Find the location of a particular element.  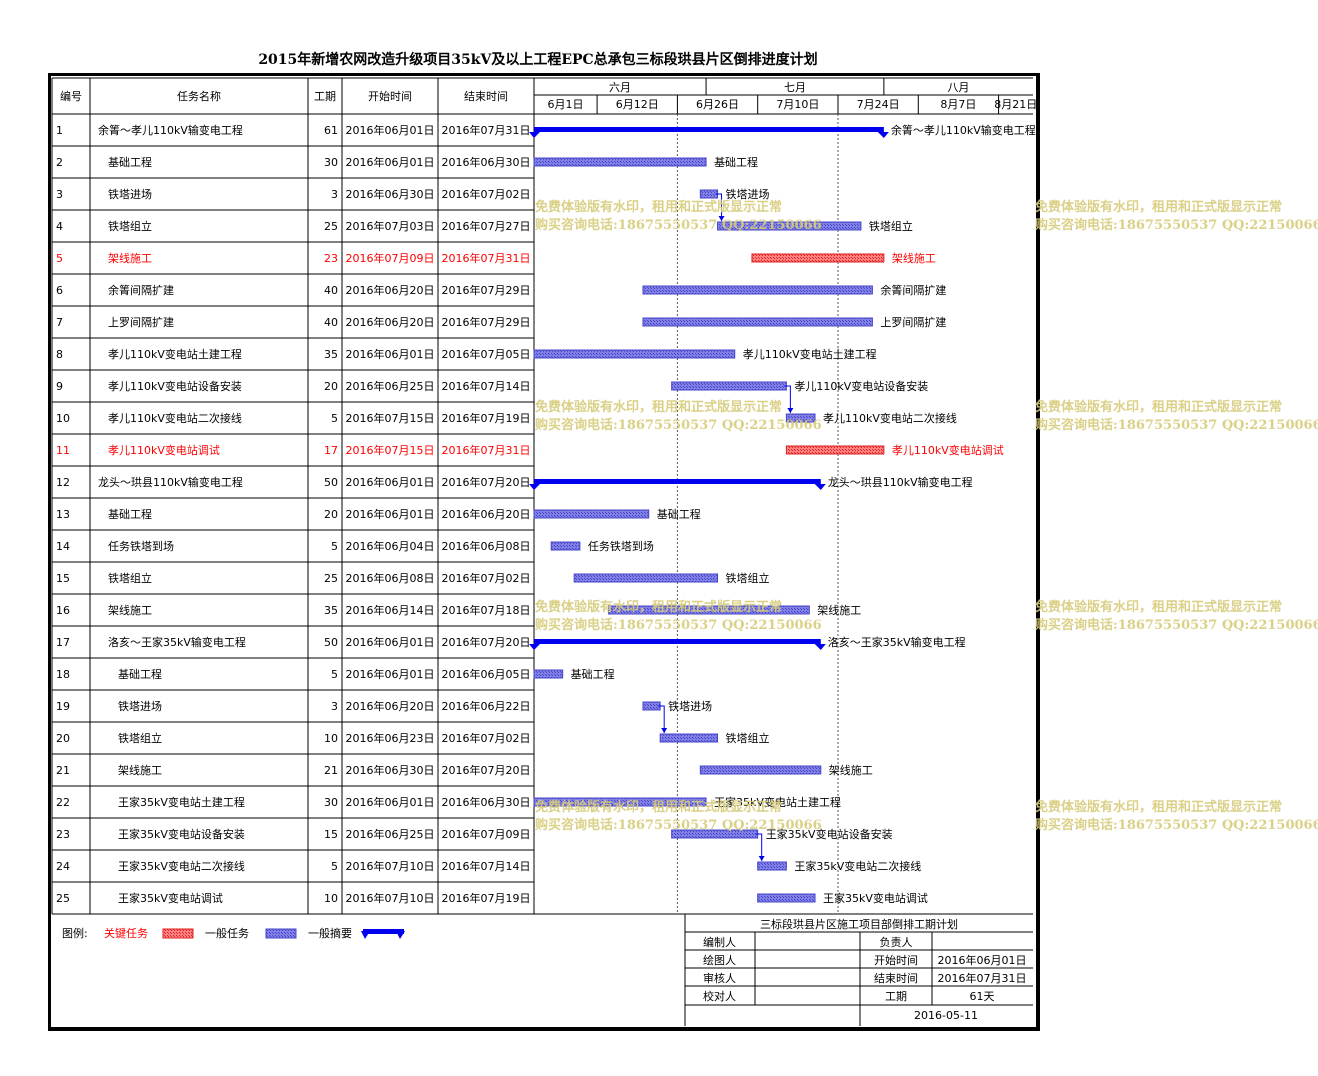

week-label: 8月21日 is located at coordinates (1015, 104).